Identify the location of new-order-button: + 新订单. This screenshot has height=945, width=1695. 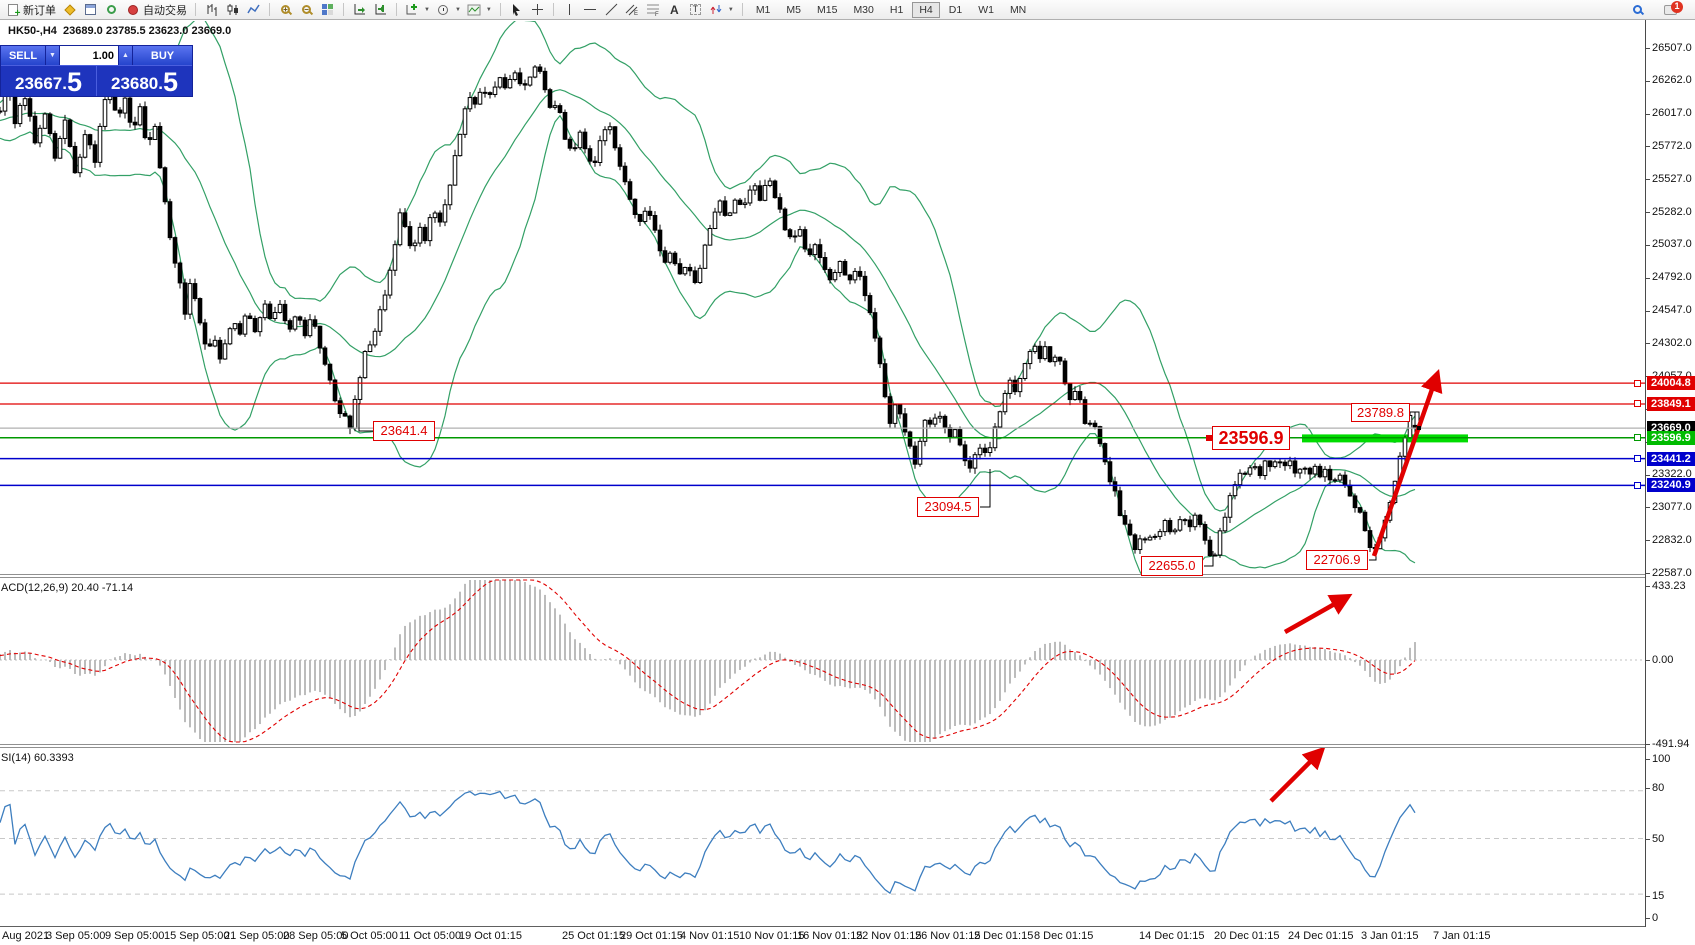
(30, 10).